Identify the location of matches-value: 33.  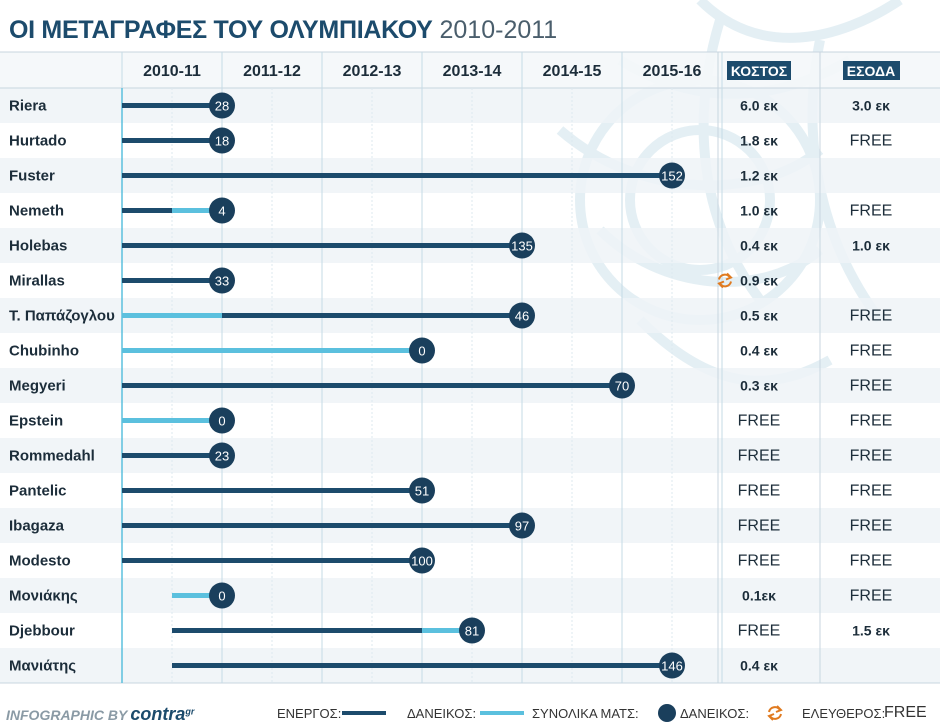
(222, 281).